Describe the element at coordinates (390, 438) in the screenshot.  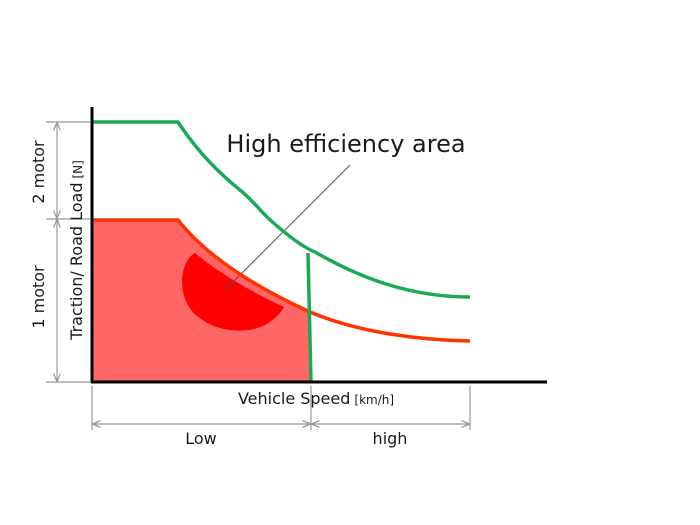
I see `range-label-high: high` at that location.